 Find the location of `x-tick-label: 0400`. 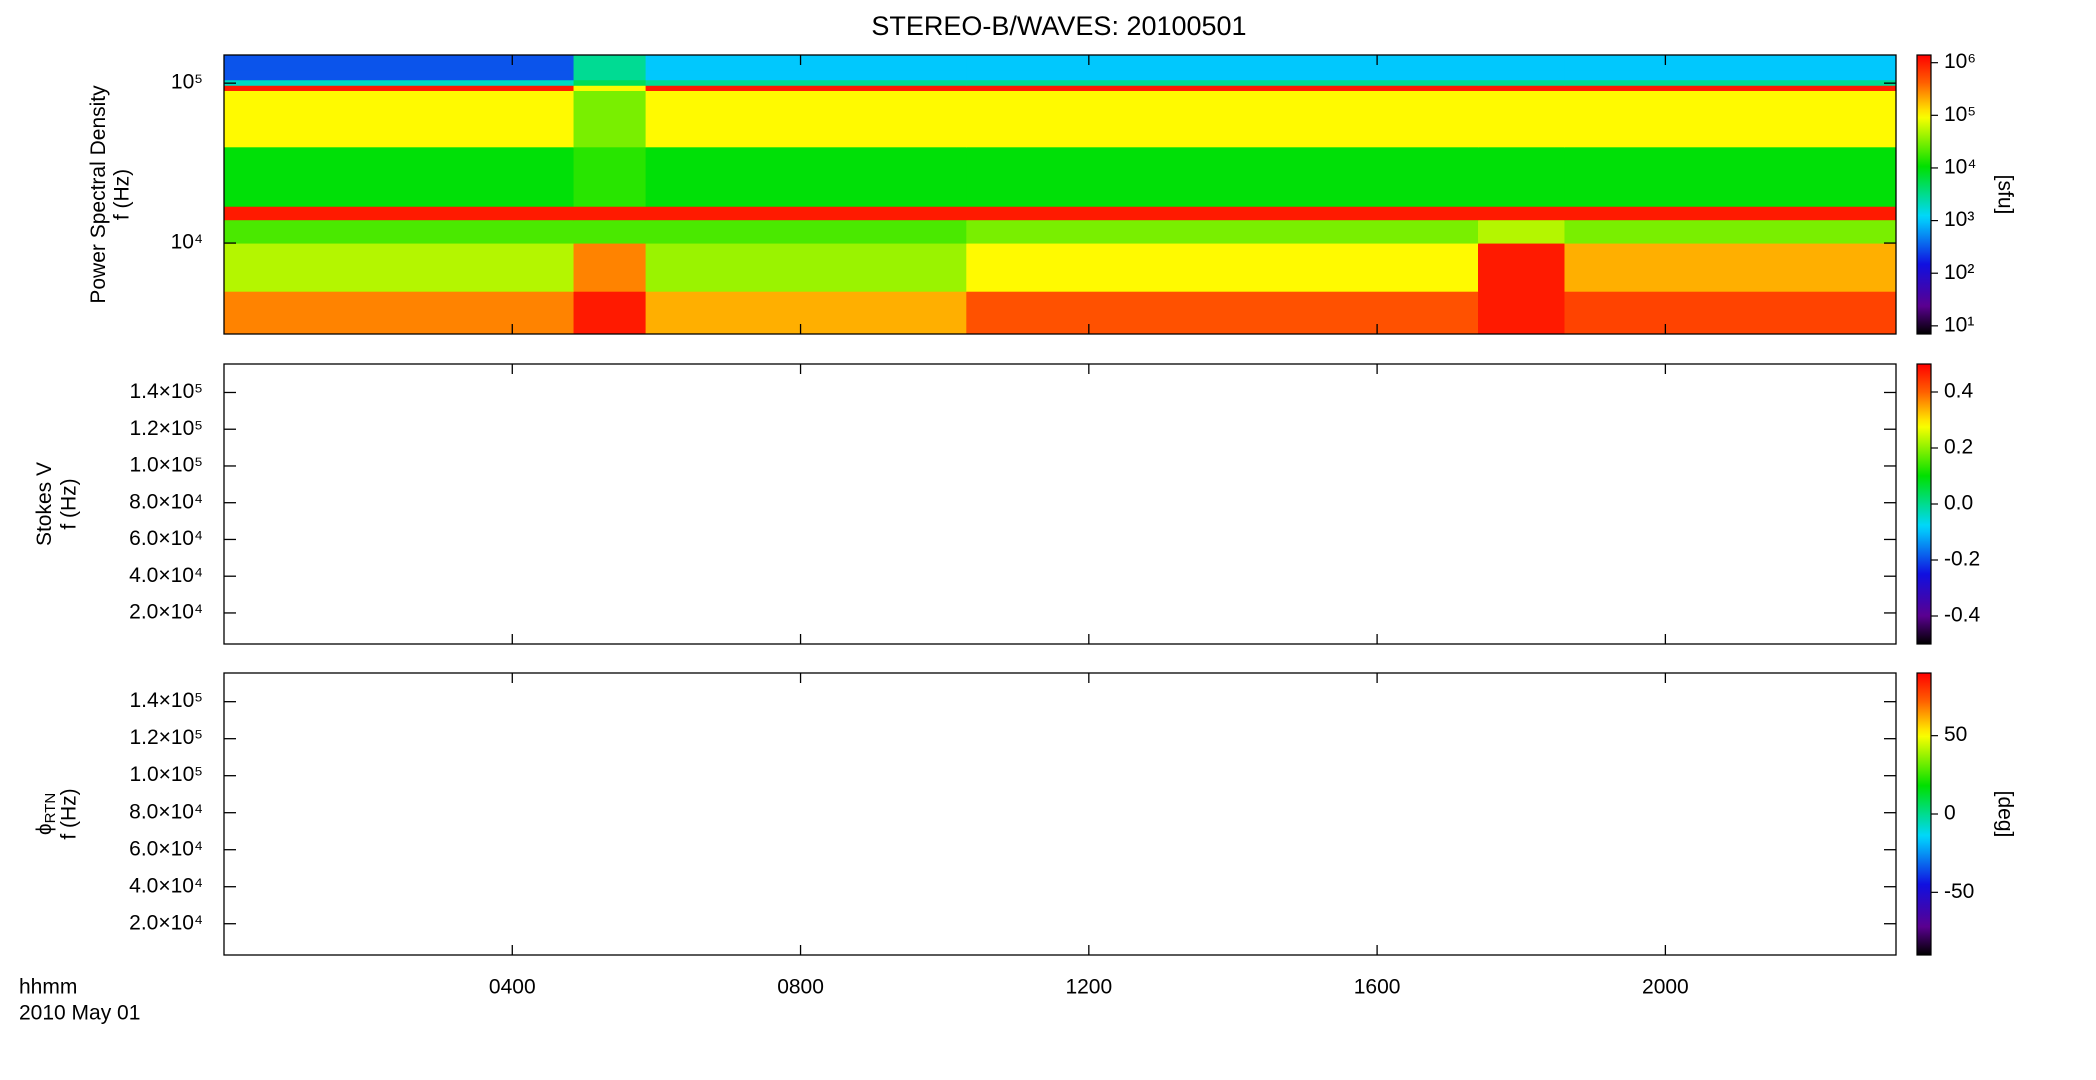

x-tick-label: 0400 is located at coordinates (512, 987).